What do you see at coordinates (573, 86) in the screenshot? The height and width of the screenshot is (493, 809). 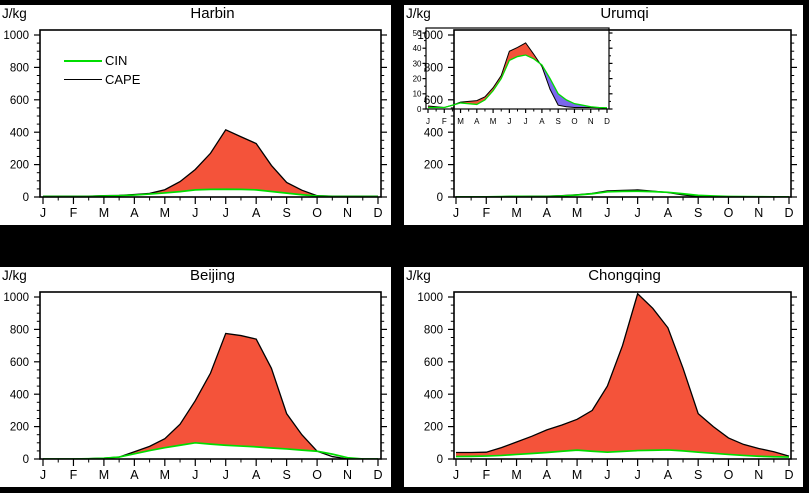 I see `fill-cin-above-cape` at bounding box center [573, 86].